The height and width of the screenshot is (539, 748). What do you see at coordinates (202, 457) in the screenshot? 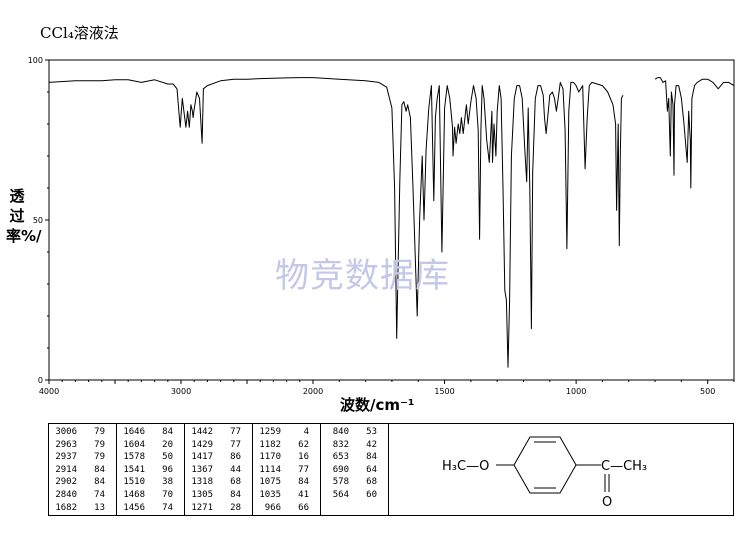
I see `peak-wavenumber: 1417` at bounding box center [202, 457].